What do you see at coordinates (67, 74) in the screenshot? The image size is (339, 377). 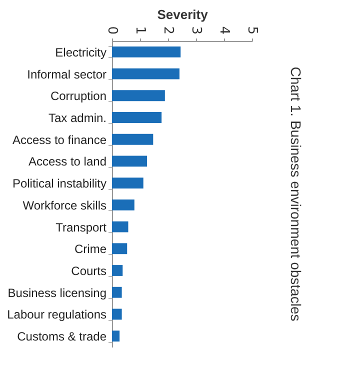 I see `y-tick-label: Informal sector` at bounding box center [67, 74].